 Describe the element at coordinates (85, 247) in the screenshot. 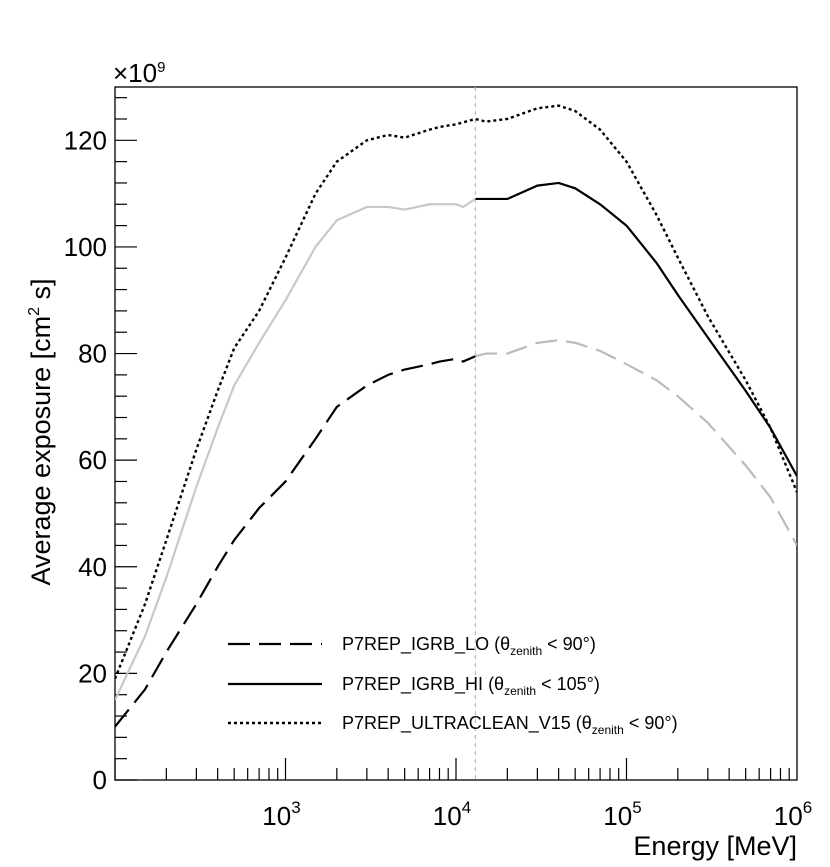

I see `y-tick-label: 100` at that location.